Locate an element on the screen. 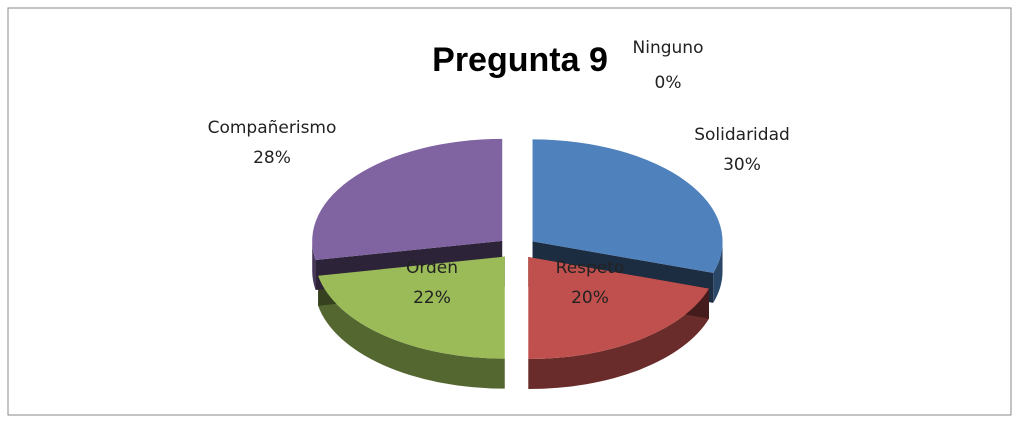 The height and width of the screenshot is (423, 1021). slice-value-label: 0% is located at coordinates (668, 83).